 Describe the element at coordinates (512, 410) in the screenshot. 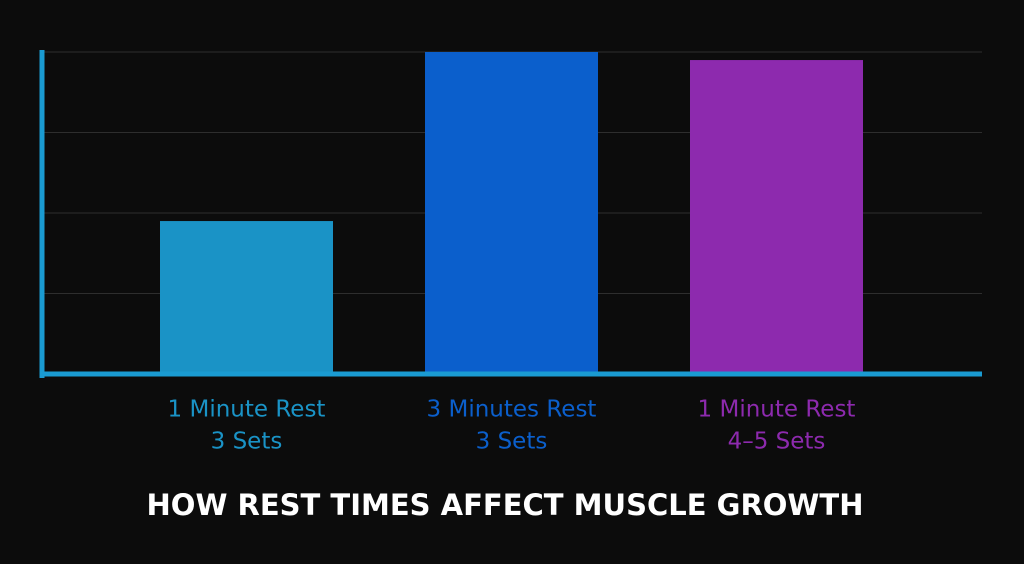

I see `x-tick-label: 3 Minutes Rest` at that location.